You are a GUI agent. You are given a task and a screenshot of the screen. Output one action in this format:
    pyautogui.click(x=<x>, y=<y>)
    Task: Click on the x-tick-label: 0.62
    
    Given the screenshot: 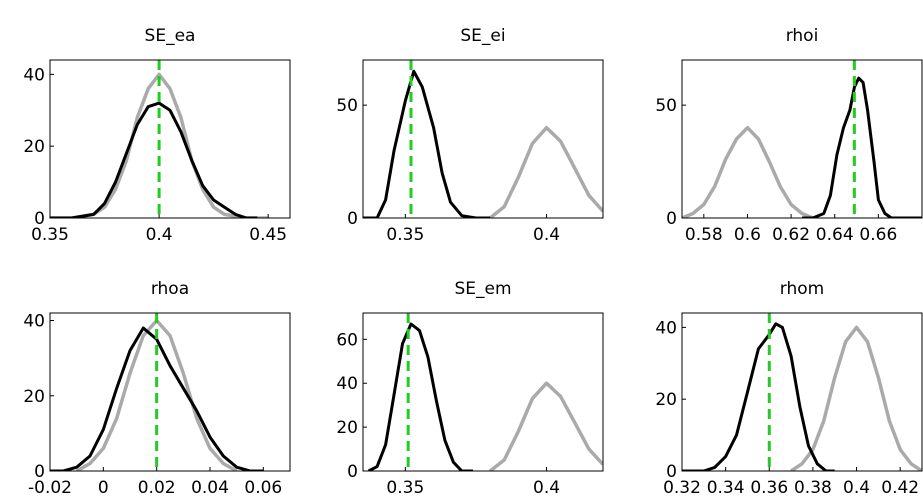 What is the action you would take?
    pyautogui.click(x=791, y=235)
    